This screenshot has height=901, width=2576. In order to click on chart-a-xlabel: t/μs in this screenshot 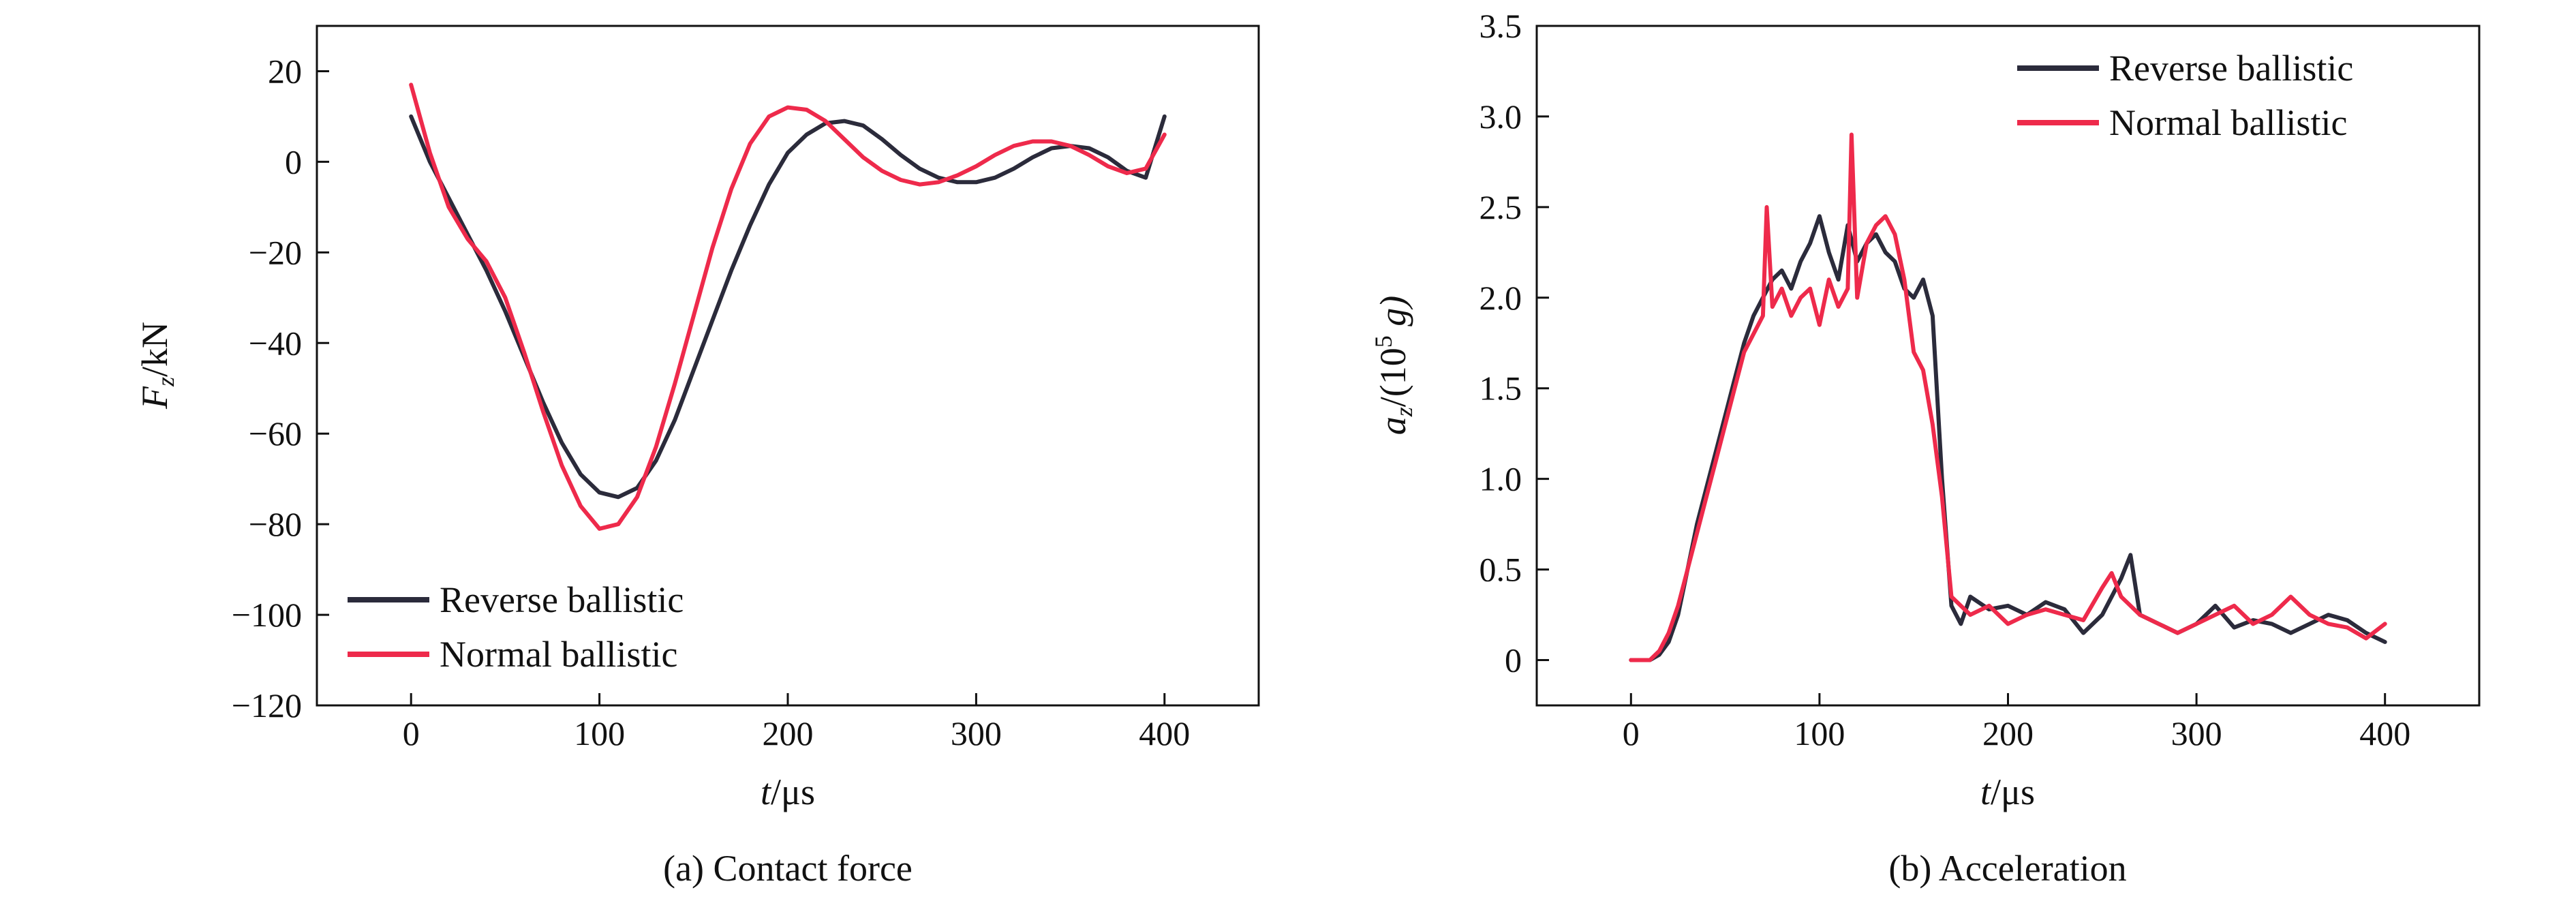, I will do `click(788, 792)`.